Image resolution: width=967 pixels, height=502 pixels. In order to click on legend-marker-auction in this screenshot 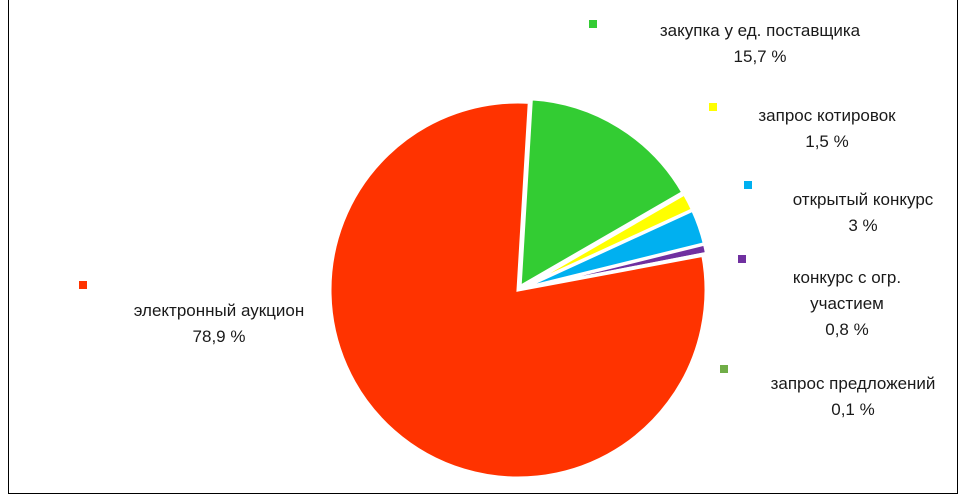, I will do `click(83, 285)`.